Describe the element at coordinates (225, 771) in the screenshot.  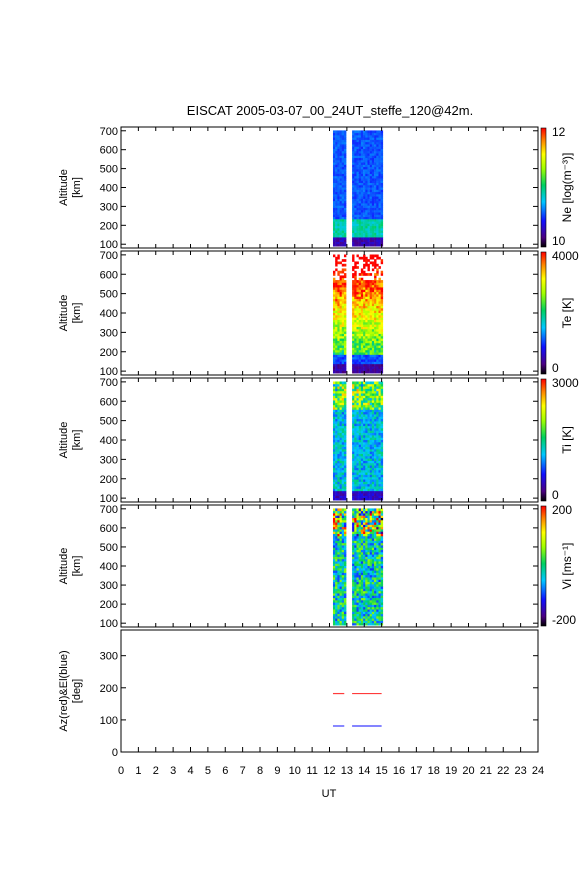
I see `x-tick-label: 6` at that location.